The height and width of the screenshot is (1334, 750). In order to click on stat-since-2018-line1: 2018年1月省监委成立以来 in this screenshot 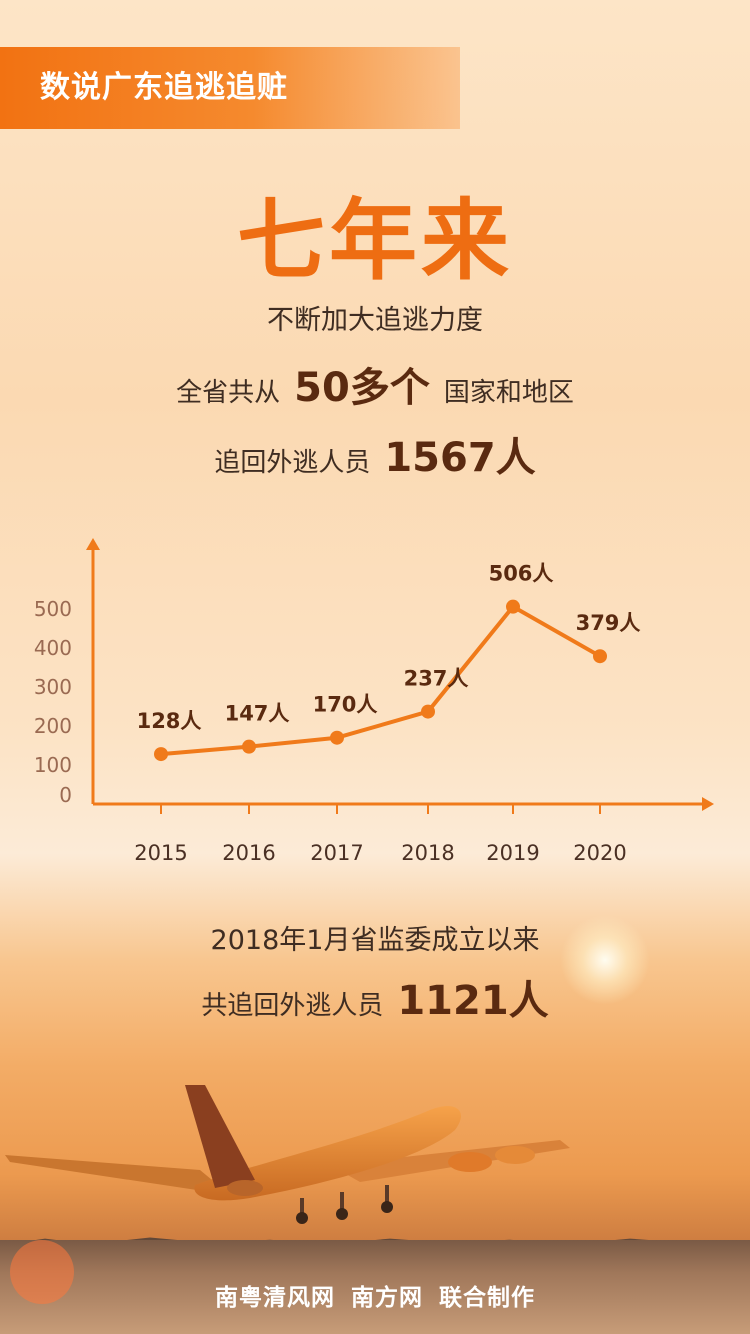, I will do `click(375, 940)`.